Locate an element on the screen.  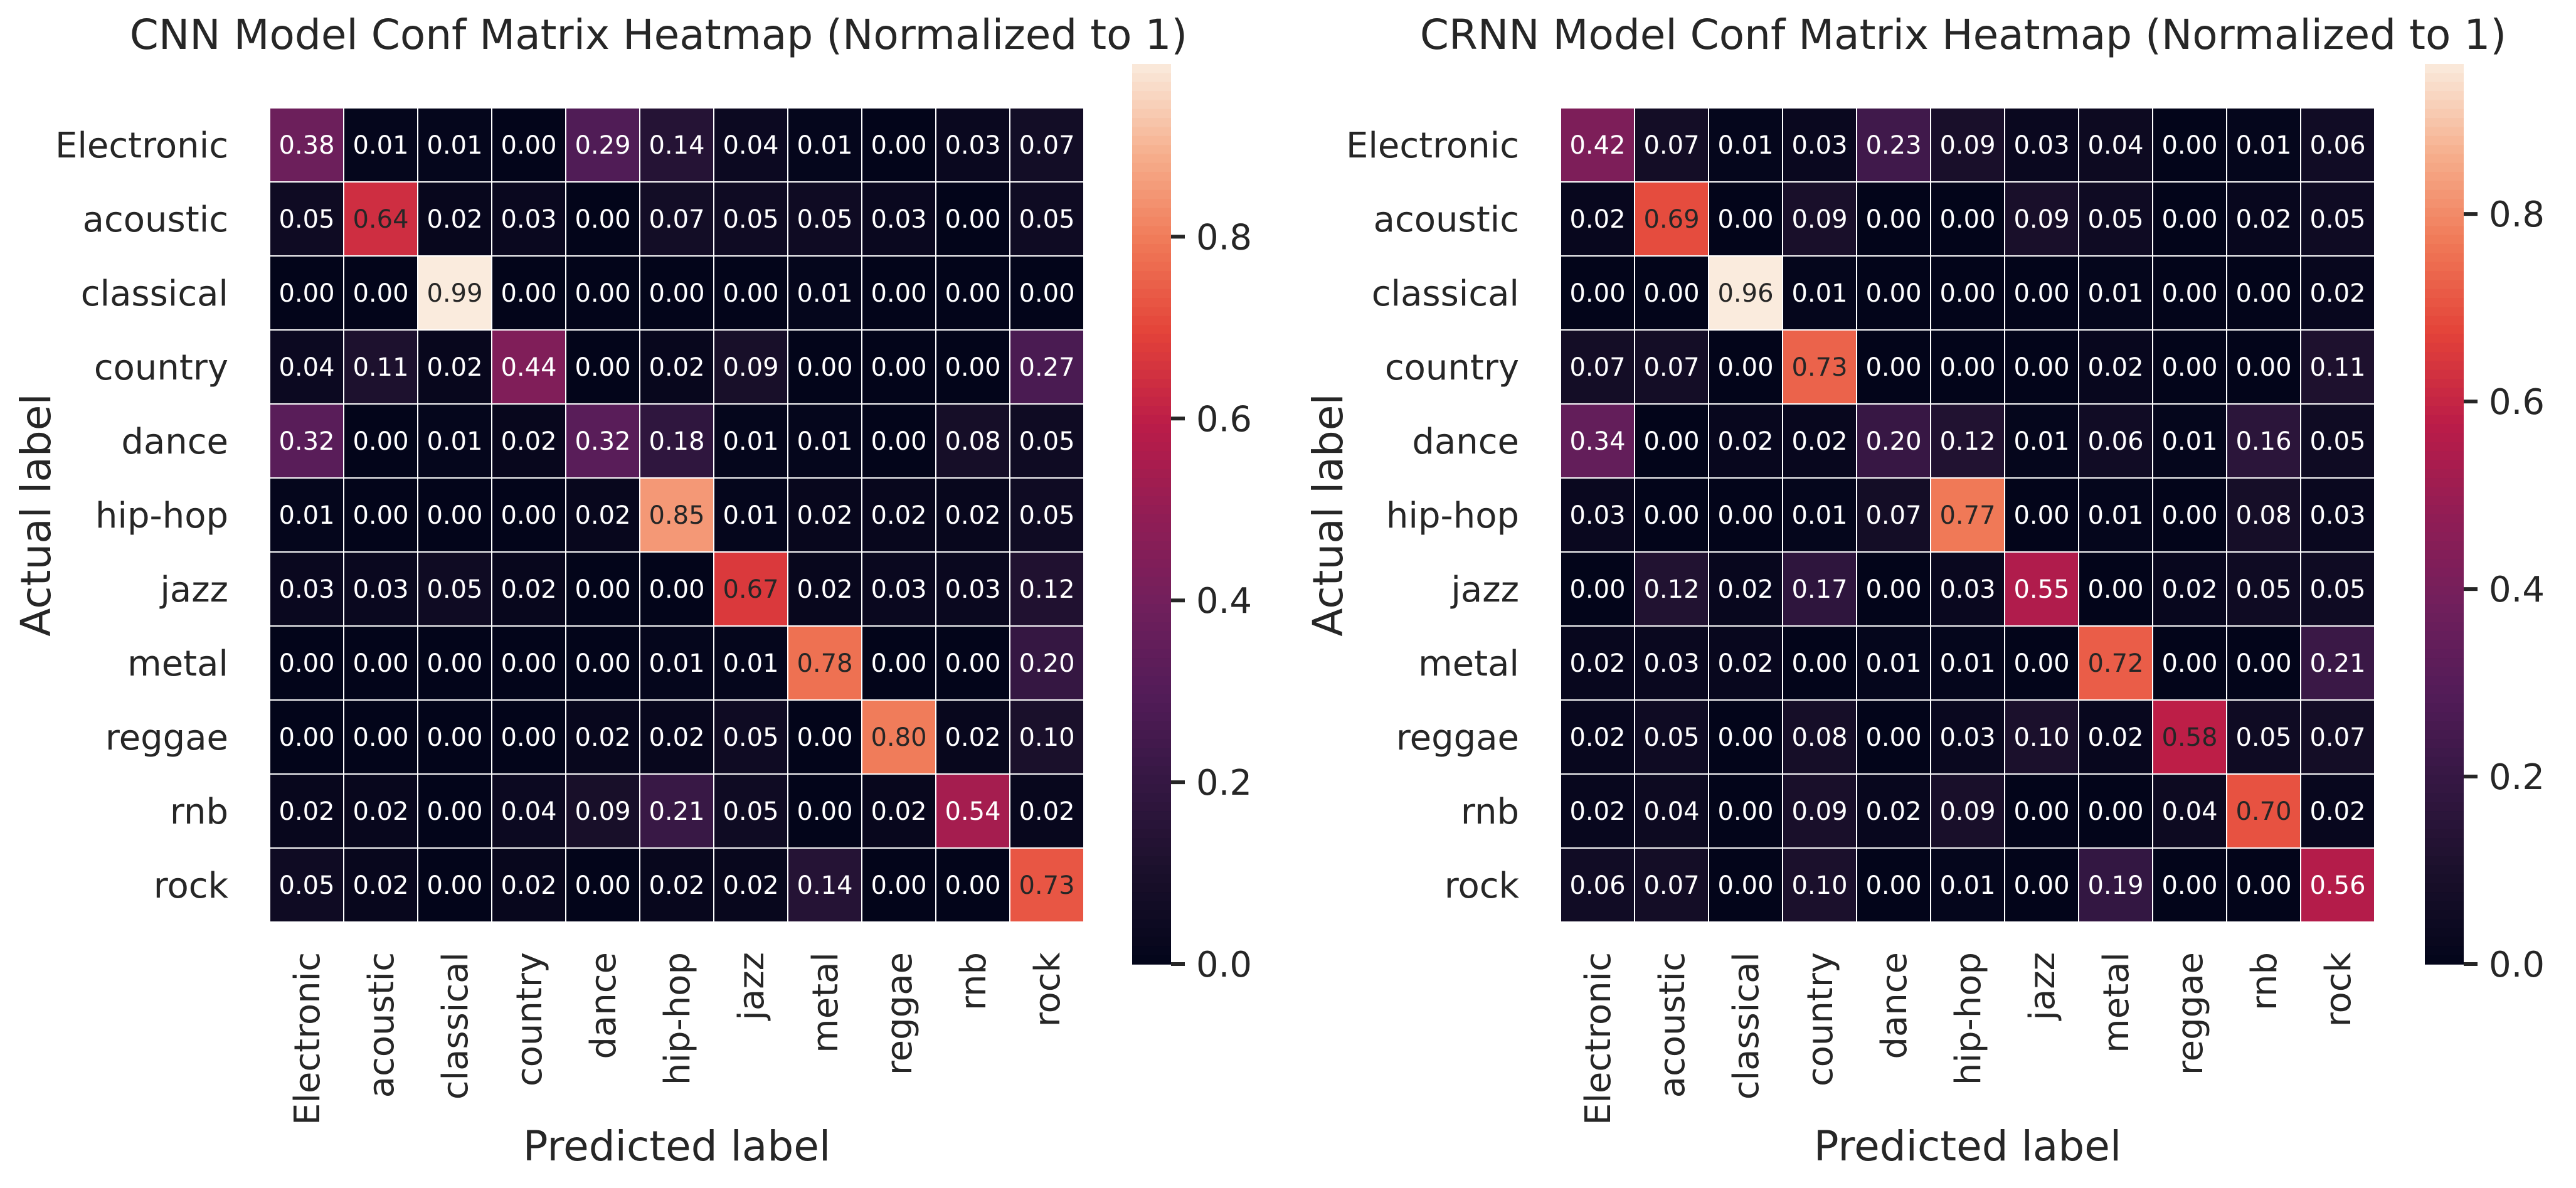
cell-value-label: 0.10 is located at coordinates (1046, 737).